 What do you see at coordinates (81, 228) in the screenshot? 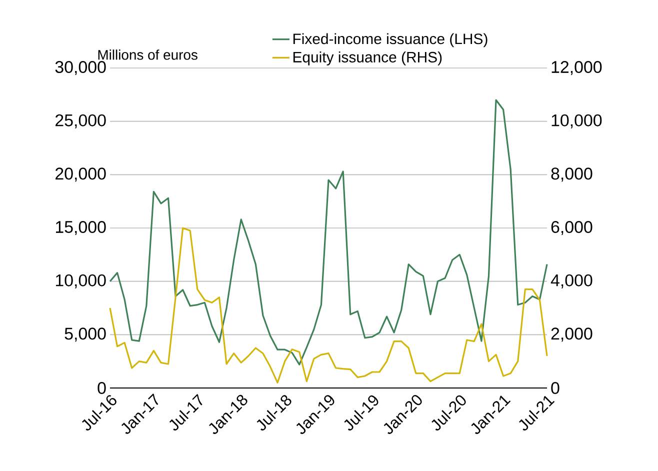
I see `y-tick-label: 15,000` at bounding box center [81, 228].